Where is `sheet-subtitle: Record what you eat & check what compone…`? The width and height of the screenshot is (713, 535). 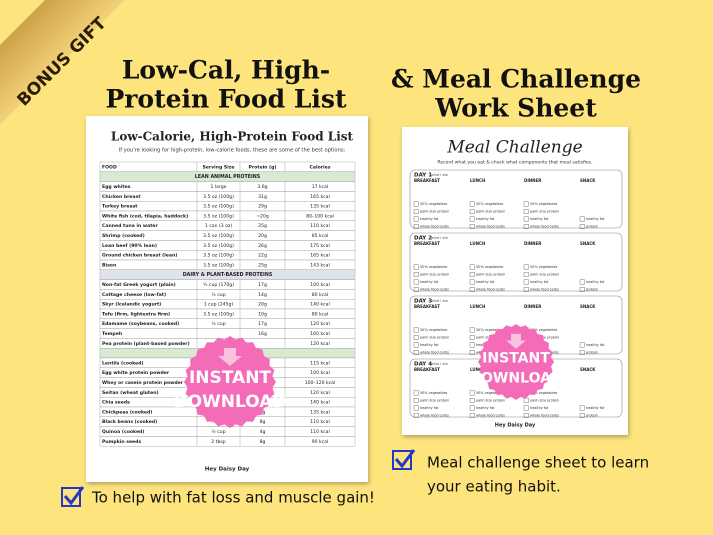
sheet-subtitle: Record what you eat & check what compone… is located at coordinates (514, 163).